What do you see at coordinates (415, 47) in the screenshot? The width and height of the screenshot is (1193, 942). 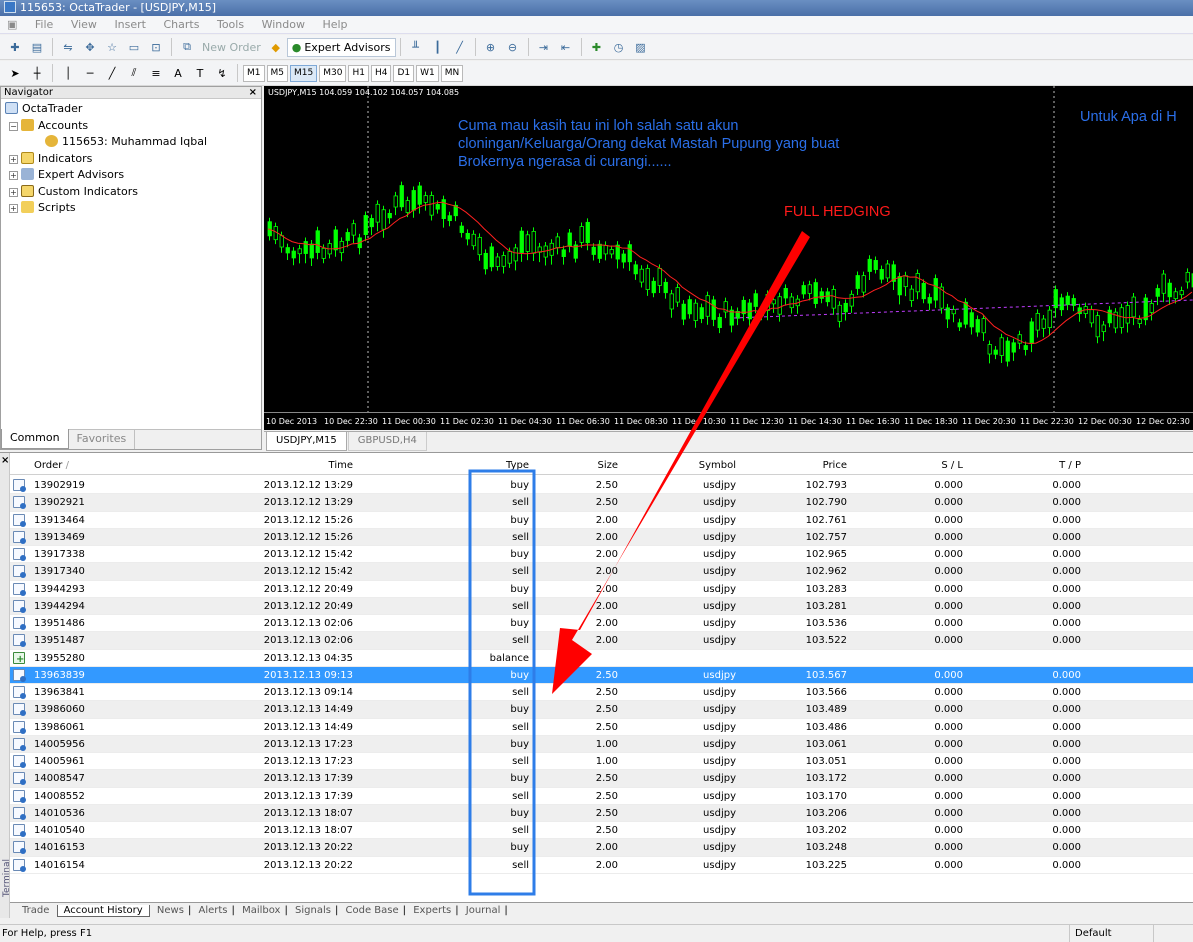 I see `bar-chart-icon: ╨` at bounding box center [415, 47].